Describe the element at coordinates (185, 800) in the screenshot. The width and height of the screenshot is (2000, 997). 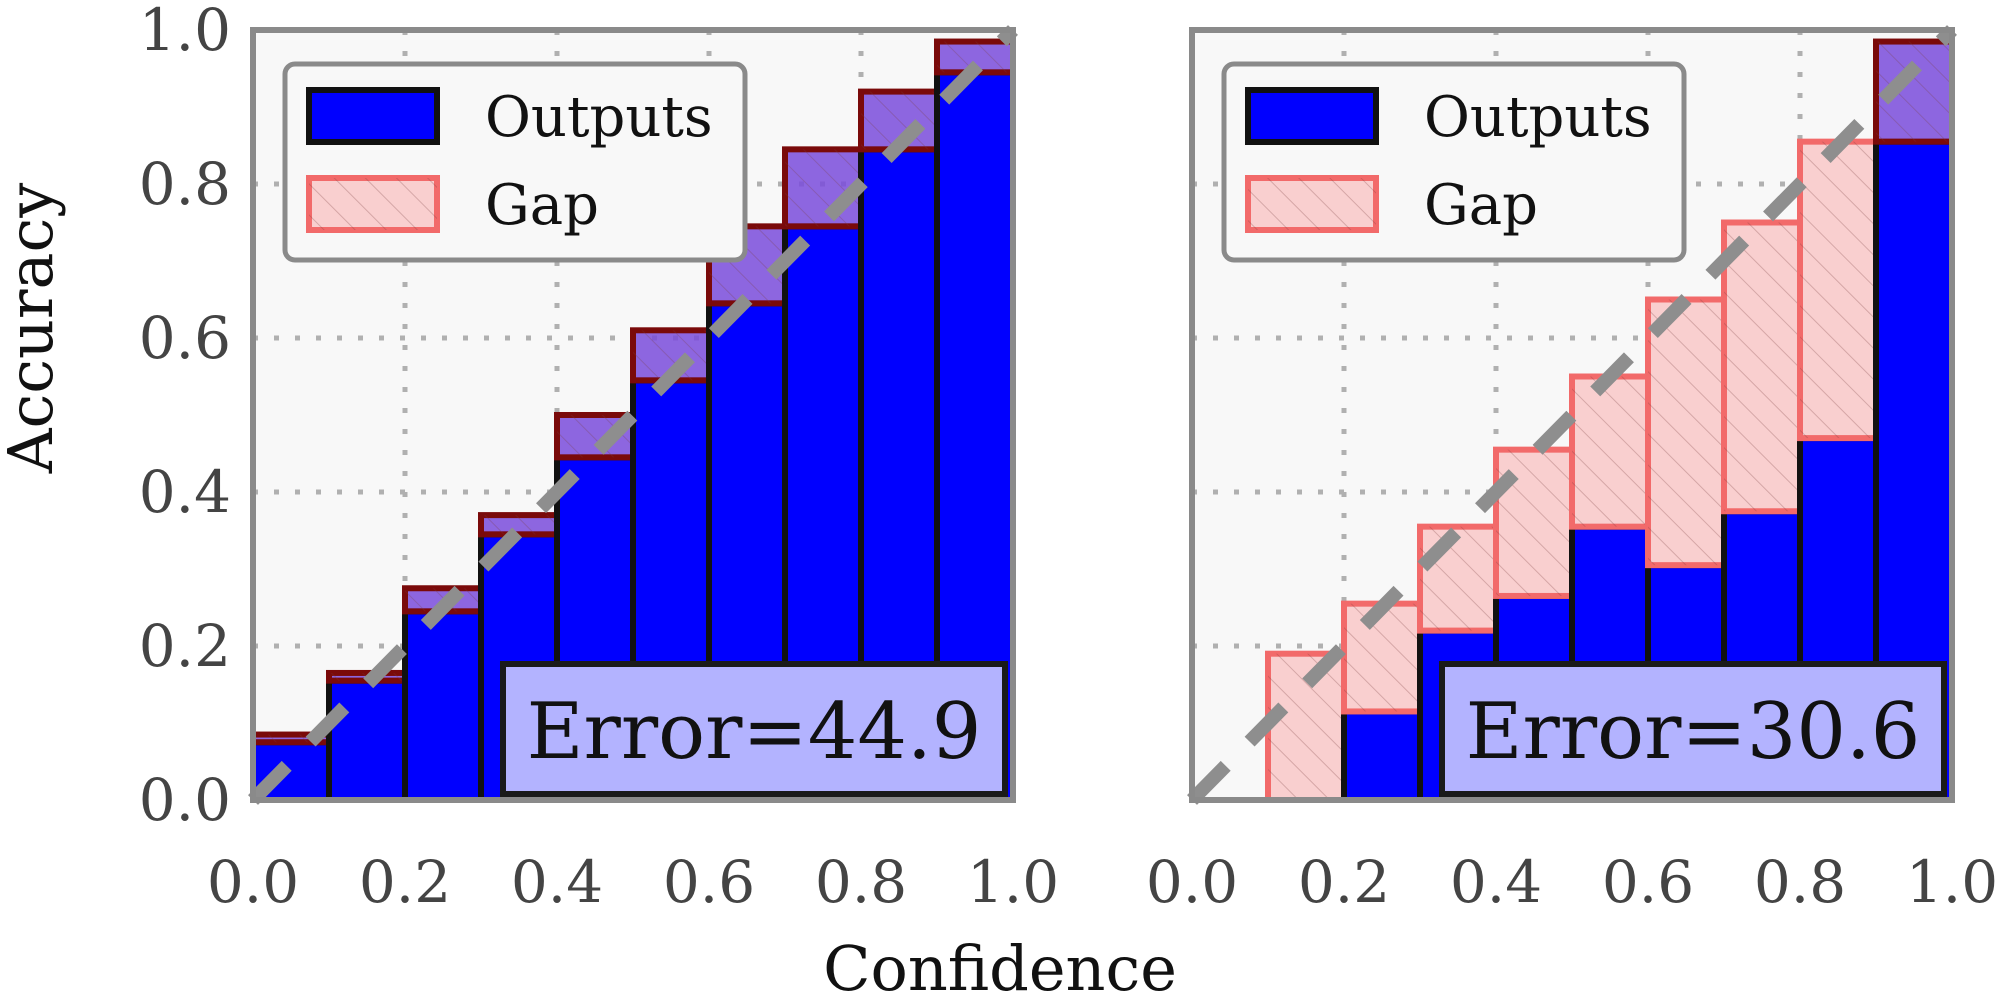
I see `y-tick-label: 0.0` at that location.